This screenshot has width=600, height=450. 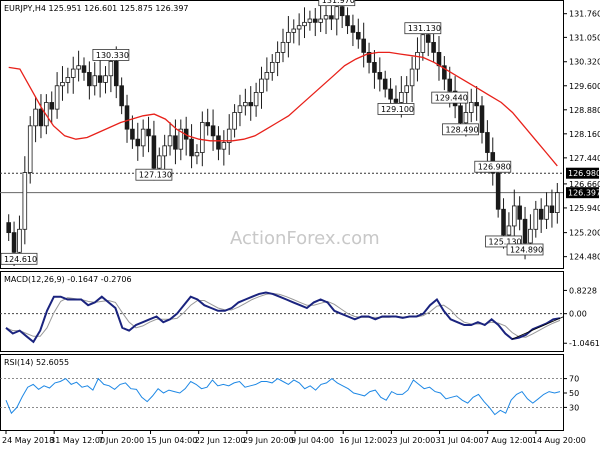 I want to click on level-label: 130.330, so click(x=111, y=55).